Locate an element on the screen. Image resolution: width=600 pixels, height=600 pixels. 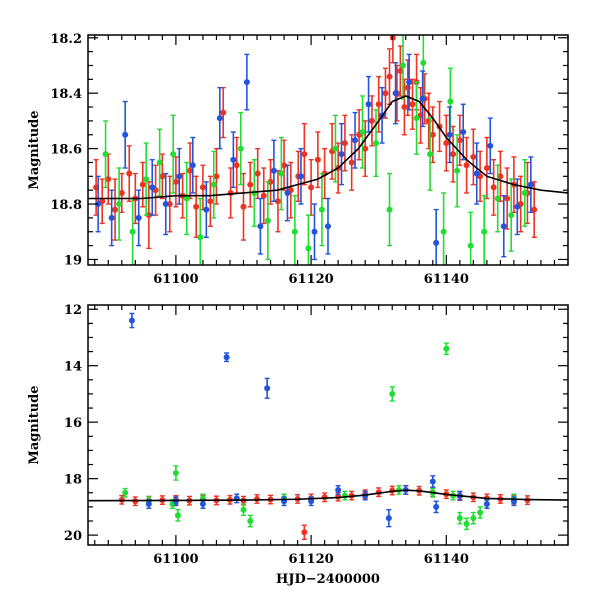
y-tick-label: 12 is located at coordinates (73, 310).